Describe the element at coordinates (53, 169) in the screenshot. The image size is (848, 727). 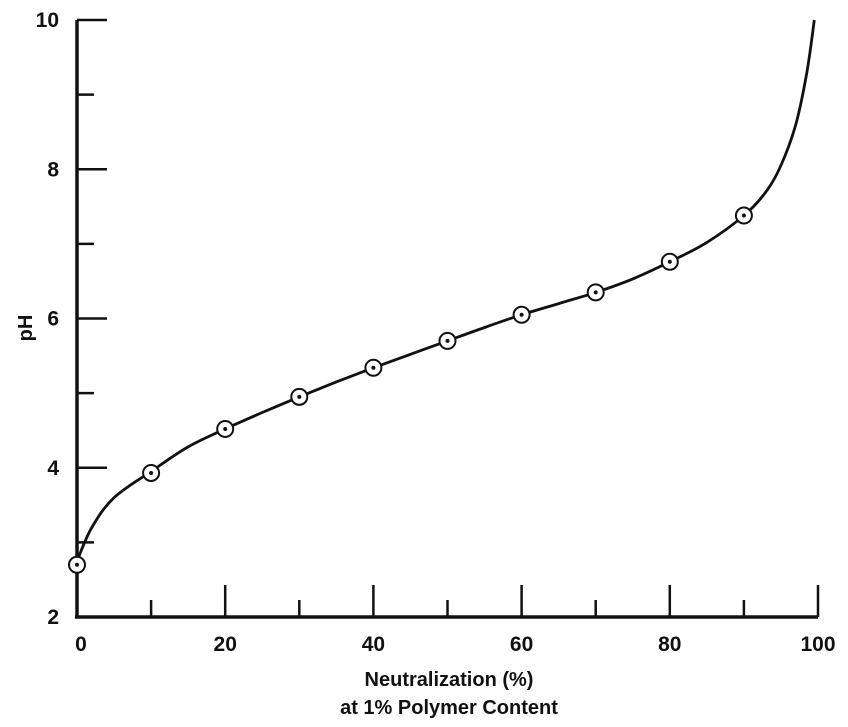
I see `y-tick-label: 8` at that location.